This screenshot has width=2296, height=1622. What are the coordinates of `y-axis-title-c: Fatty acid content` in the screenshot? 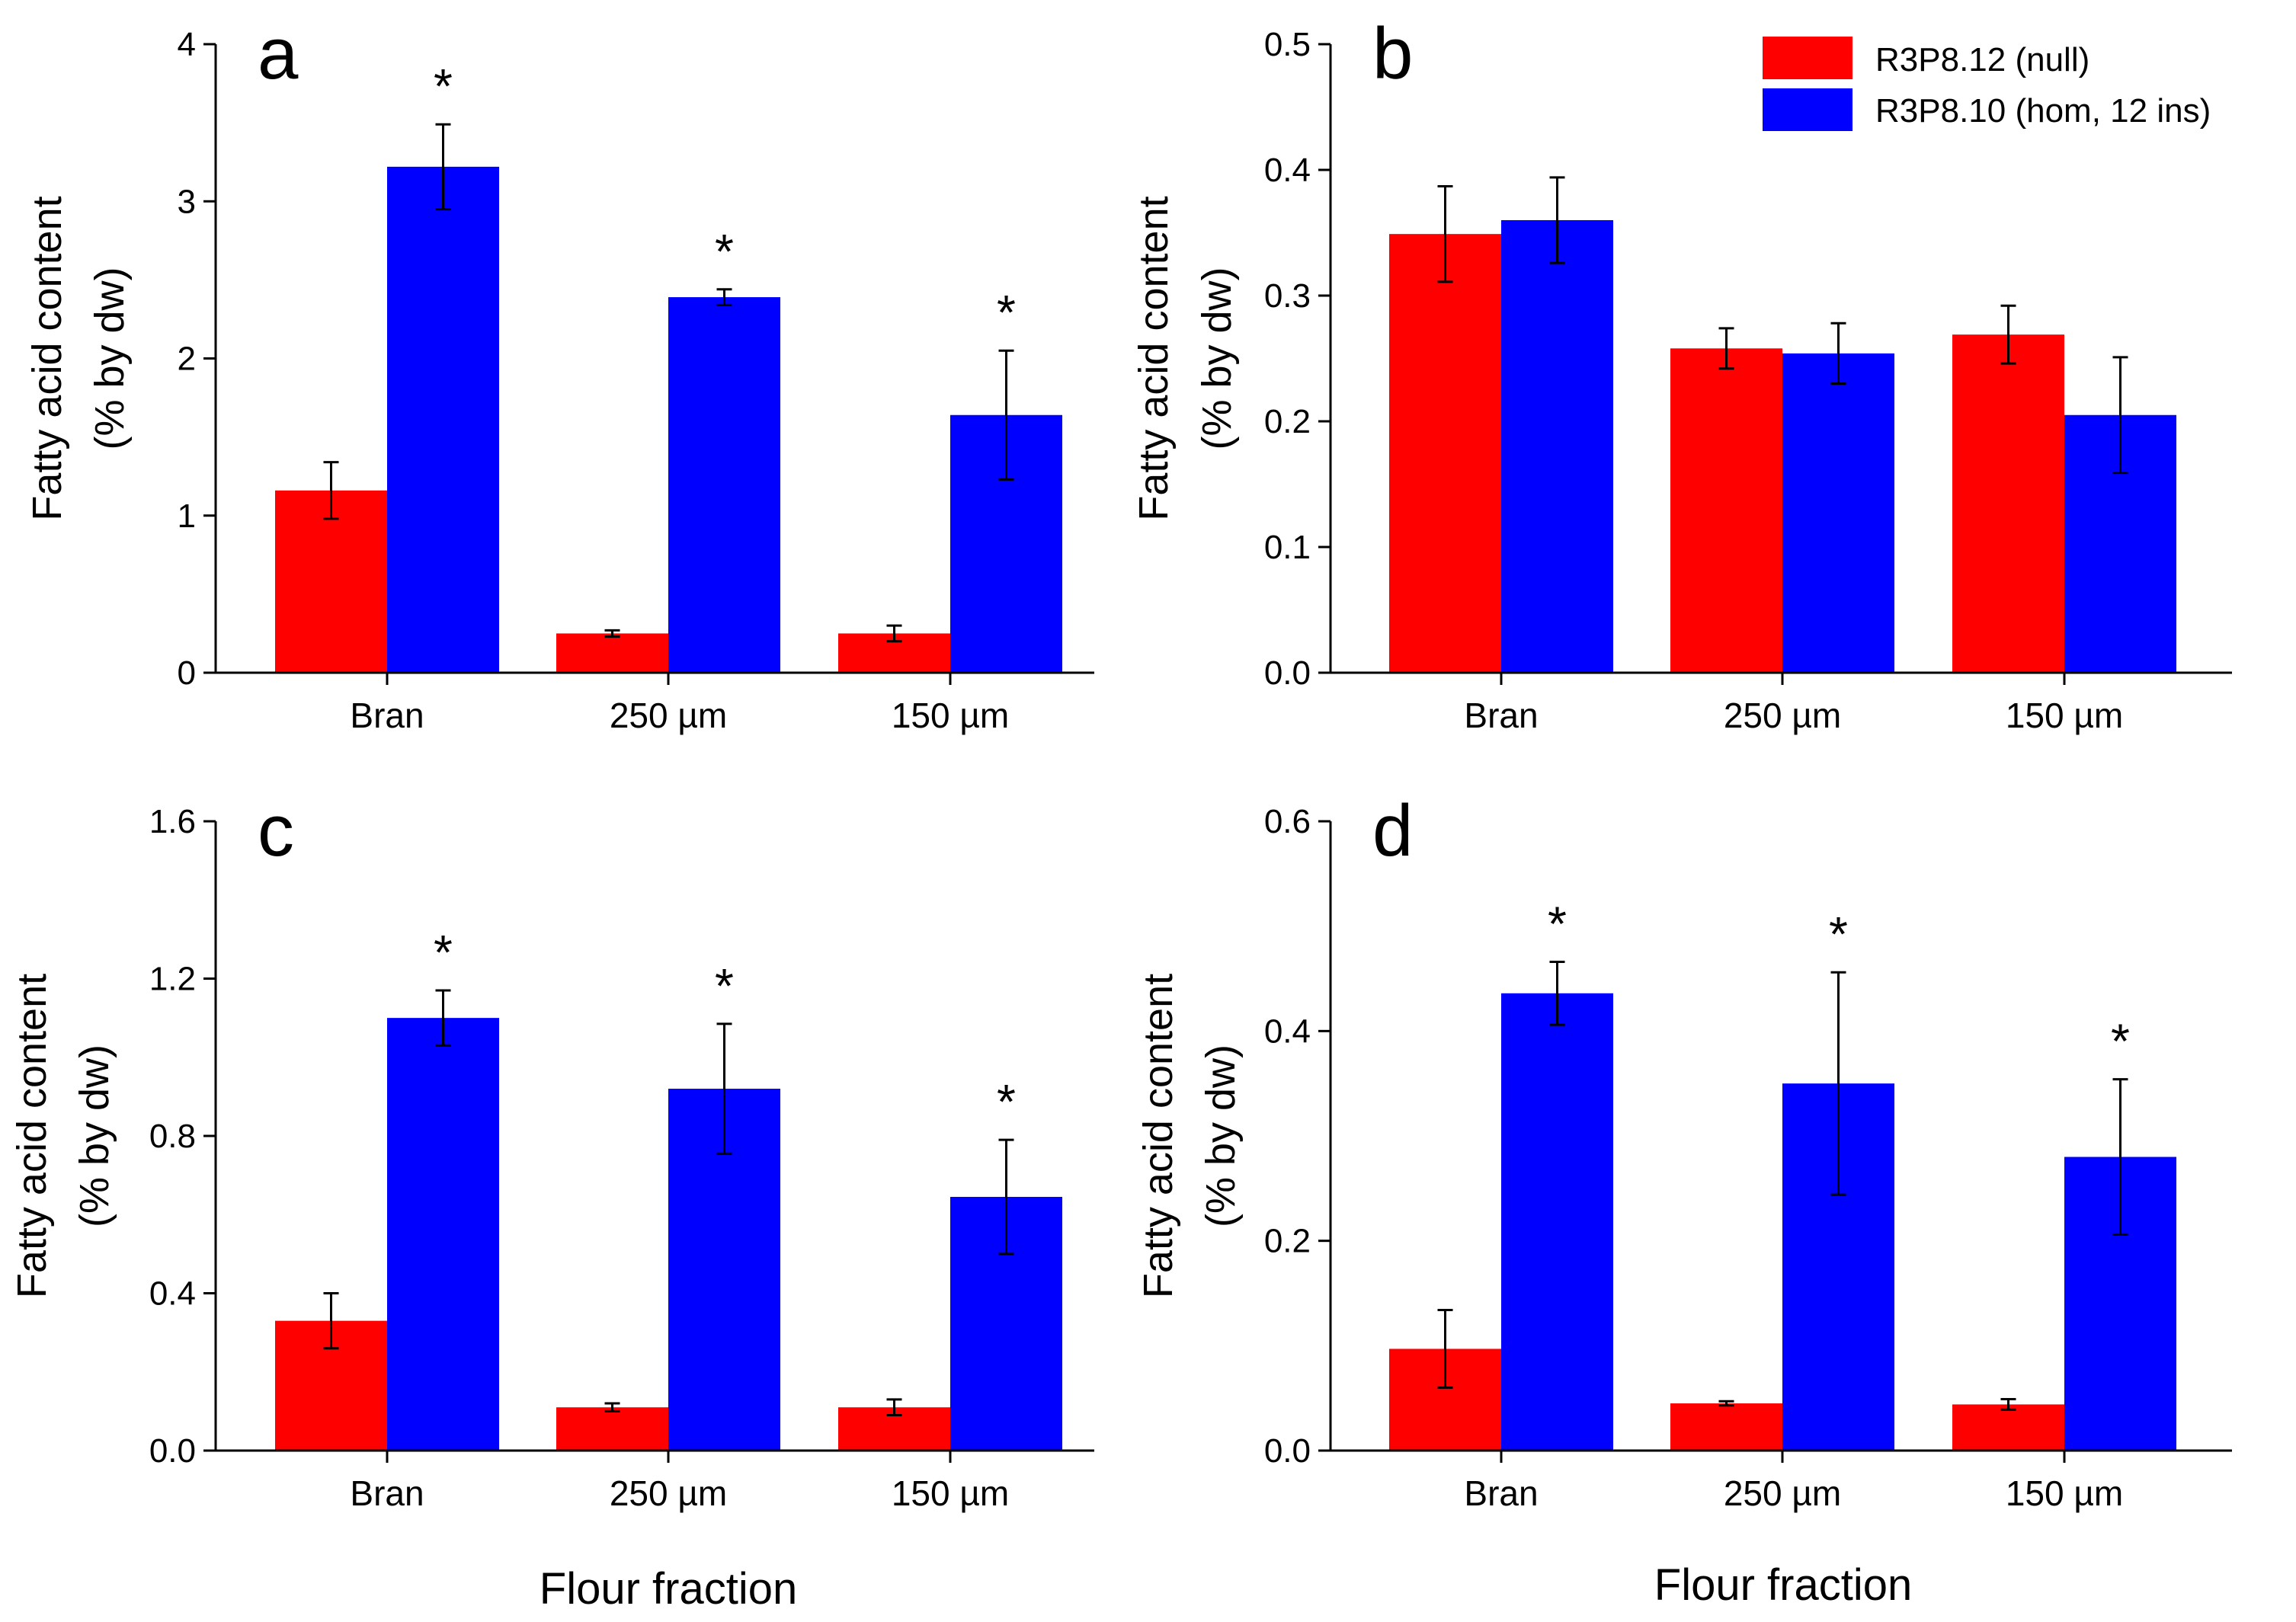 It's located at (32, 1136).